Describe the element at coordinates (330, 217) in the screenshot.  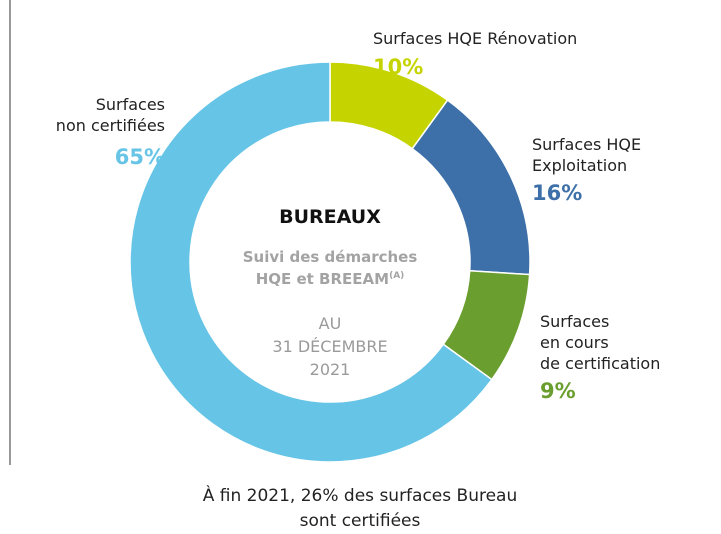
I see `center-title: BUREAUX` at that location.